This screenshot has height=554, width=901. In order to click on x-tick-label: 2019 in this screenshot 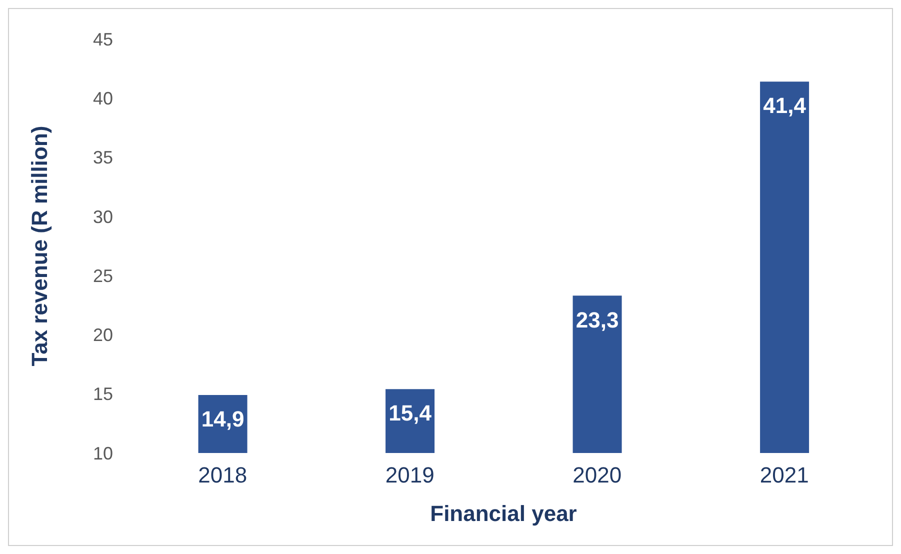, I will do `click(409, 475)`.